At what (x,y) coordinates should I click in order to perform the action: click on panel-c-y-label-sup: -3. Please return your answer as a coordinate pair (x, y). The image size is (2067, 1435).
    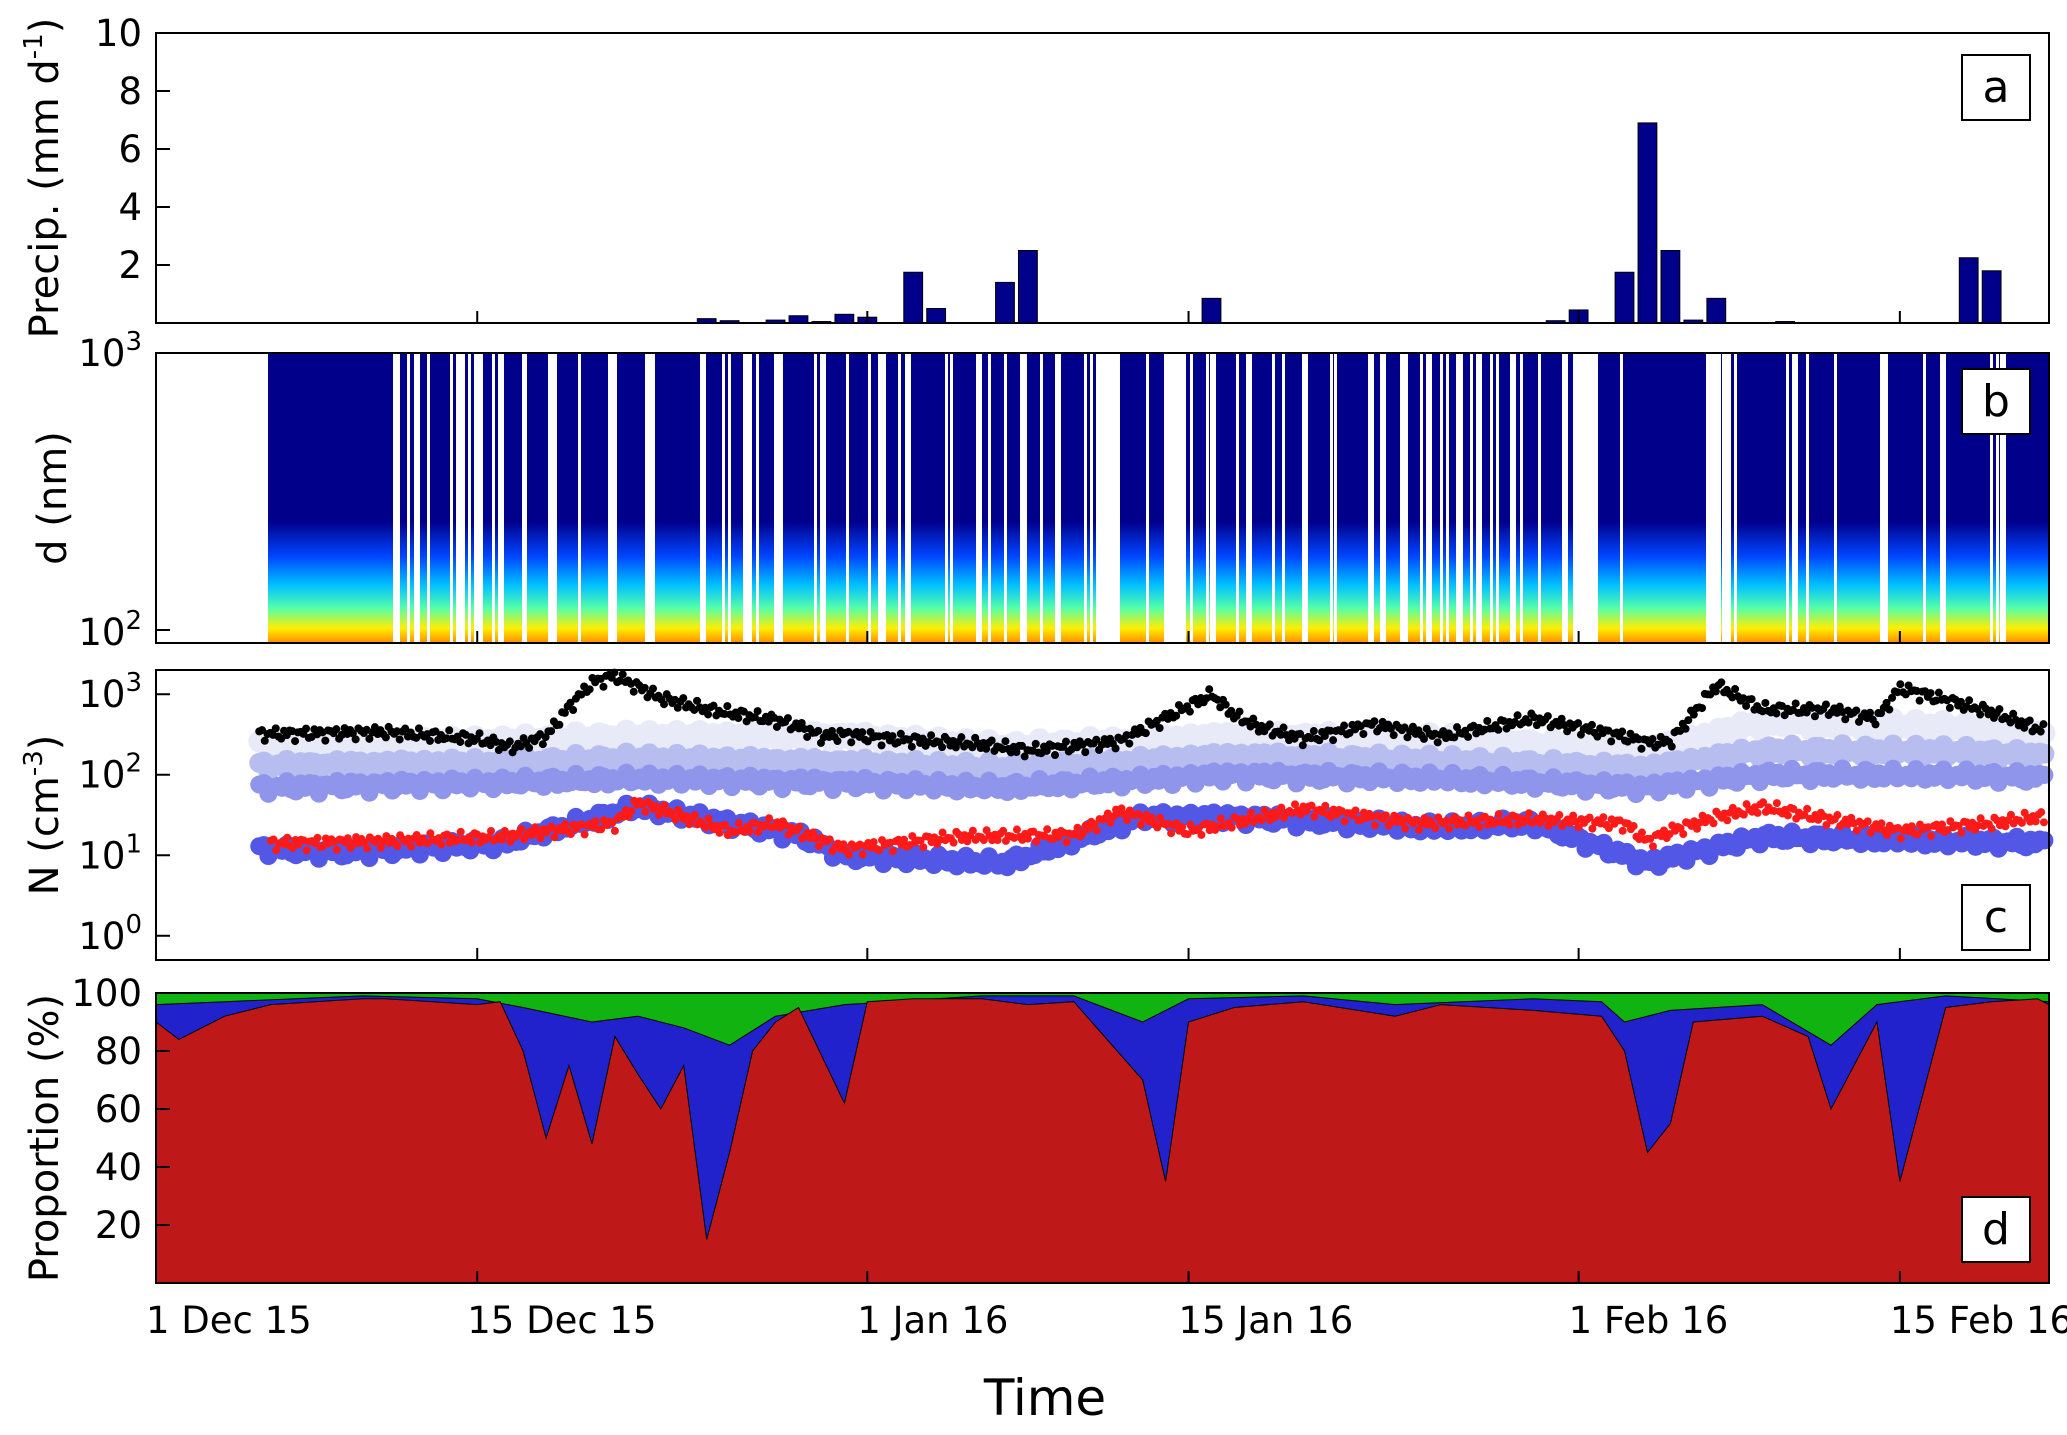
    Looking at the image, I should click on (34, 763).